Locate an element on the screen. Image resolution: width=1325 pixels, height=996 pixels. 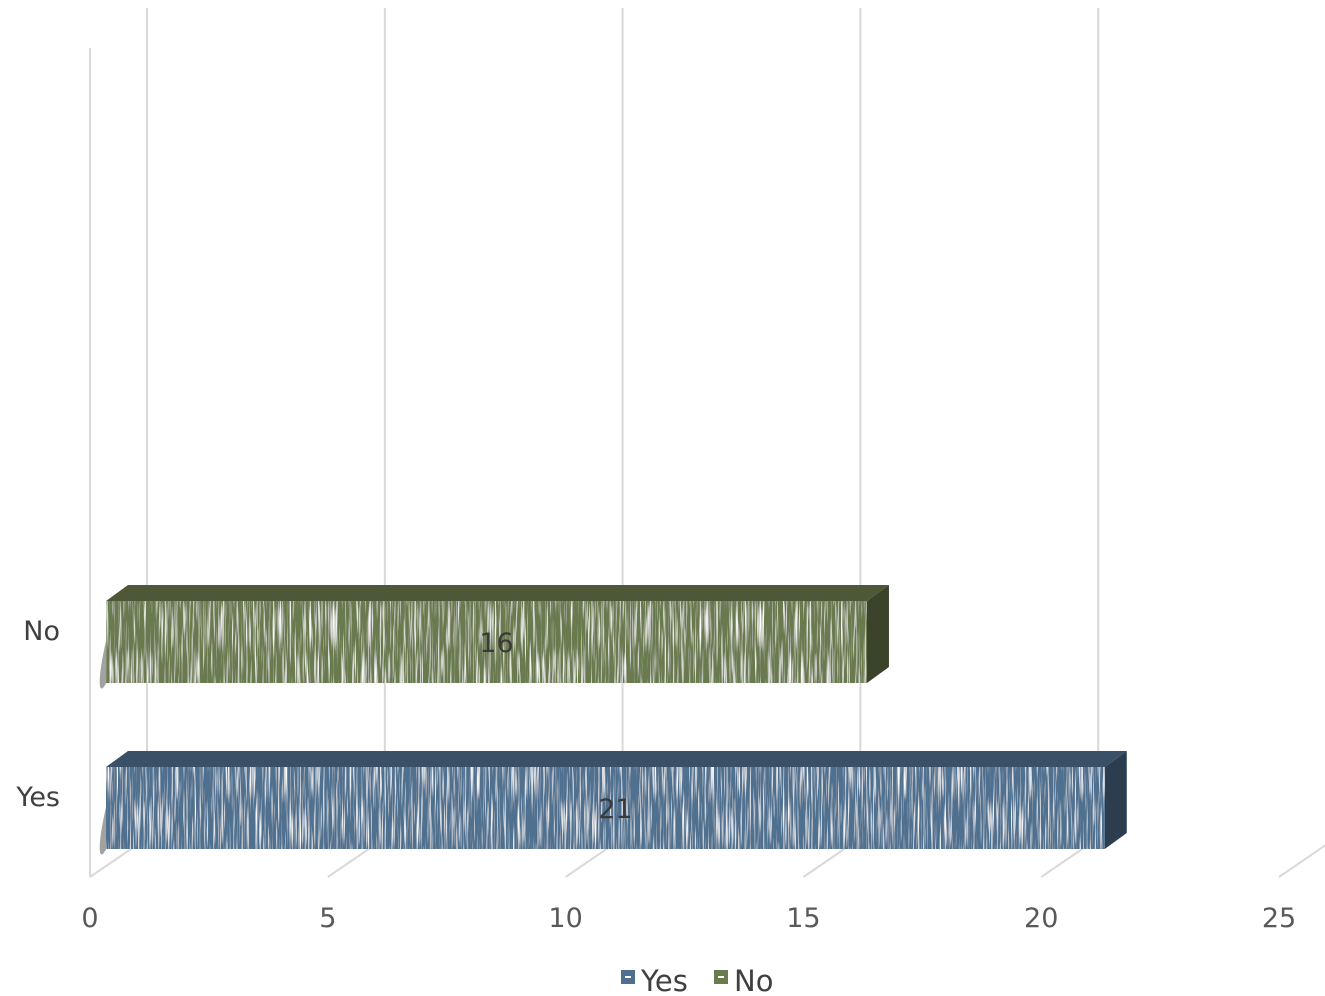
legend-label: Yes is located at coordinates (664, 980).